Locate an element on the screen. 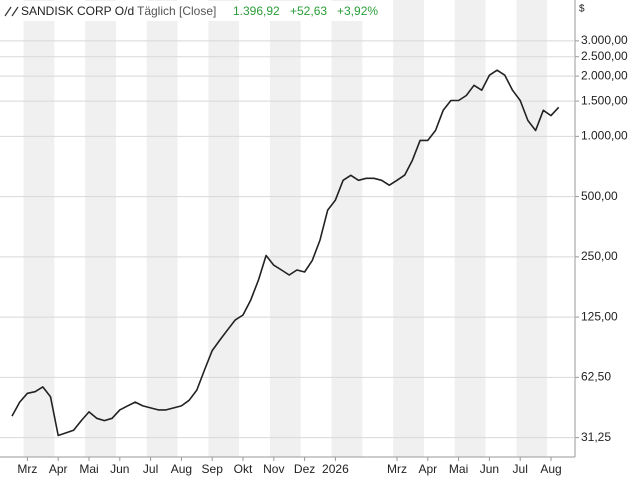 This screenshot has height=480, width=640. change-pct: +3,92% is located at coordinates (357, 11).